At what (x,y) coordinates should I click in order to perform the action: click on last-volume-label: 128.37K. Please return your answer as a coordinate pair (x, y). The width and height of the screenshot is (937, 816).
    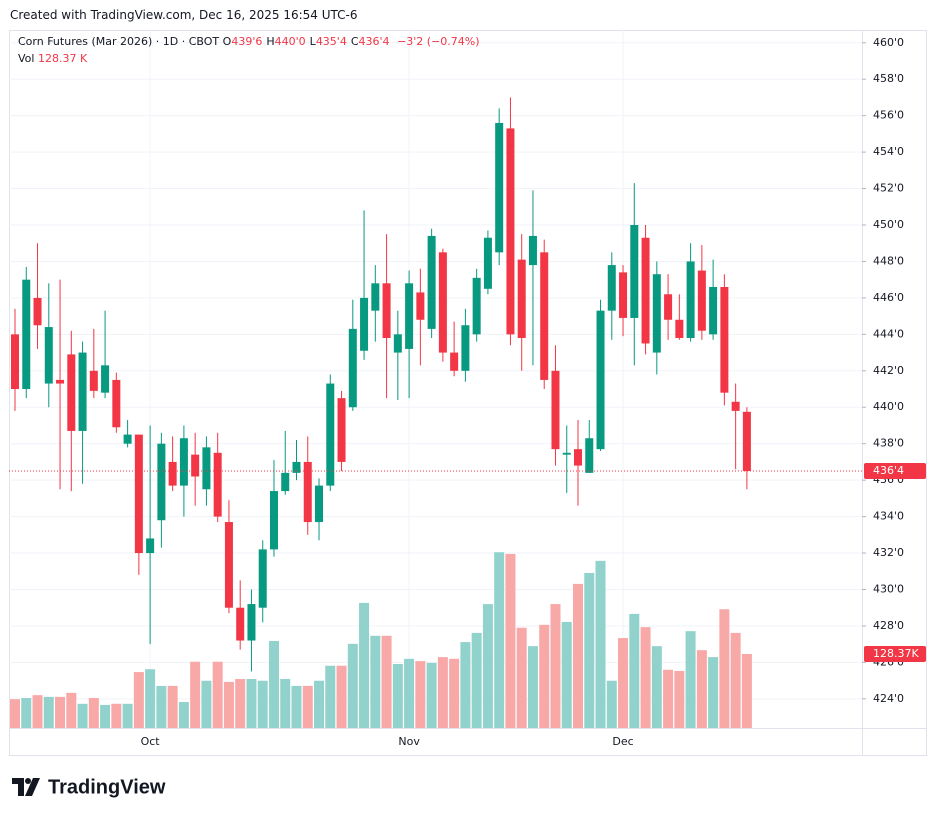
    Looking at the image, I should click on (896, 653).